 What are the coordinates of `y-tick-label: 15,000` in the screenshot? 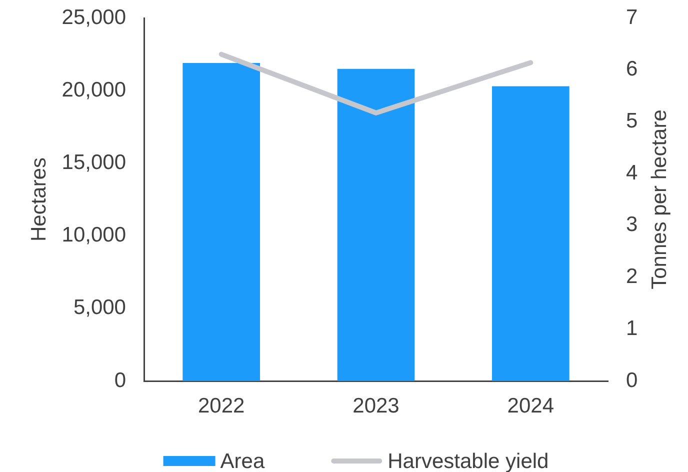 It's located at (94, 162).